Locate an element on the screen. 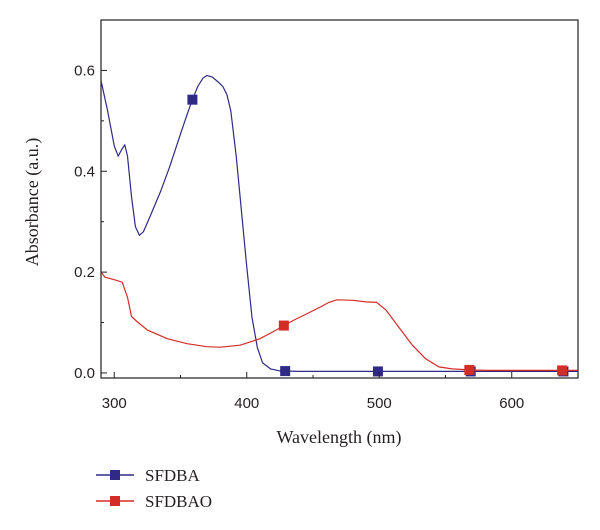 Image resolution: width=600 pixels, height=530 pixels. x-tick-label: 300 is located at coordinates (114, 403).